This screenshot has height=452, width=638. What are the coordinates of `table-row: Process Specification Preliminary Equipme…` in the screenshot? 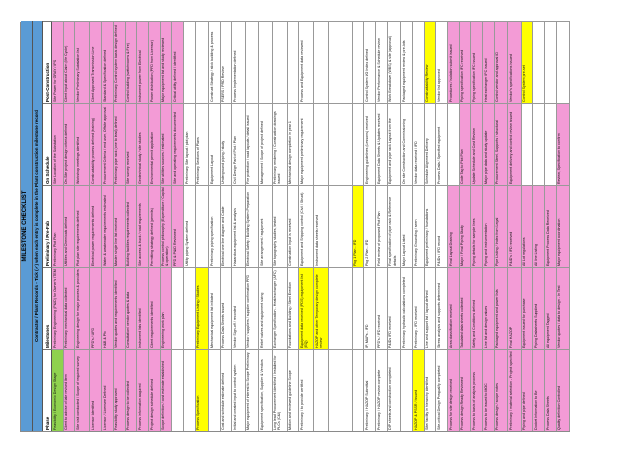 It's located at (202, 226).